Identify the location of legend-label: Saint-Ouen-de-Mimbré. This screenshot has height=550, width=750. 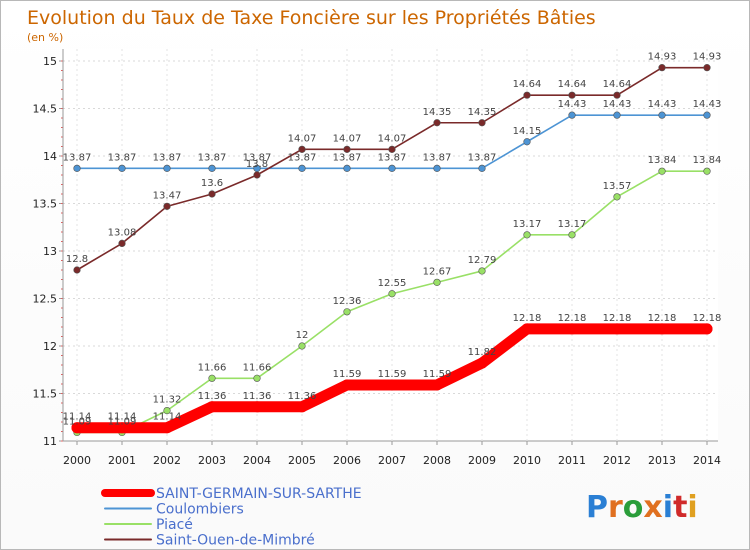
(235, 541).